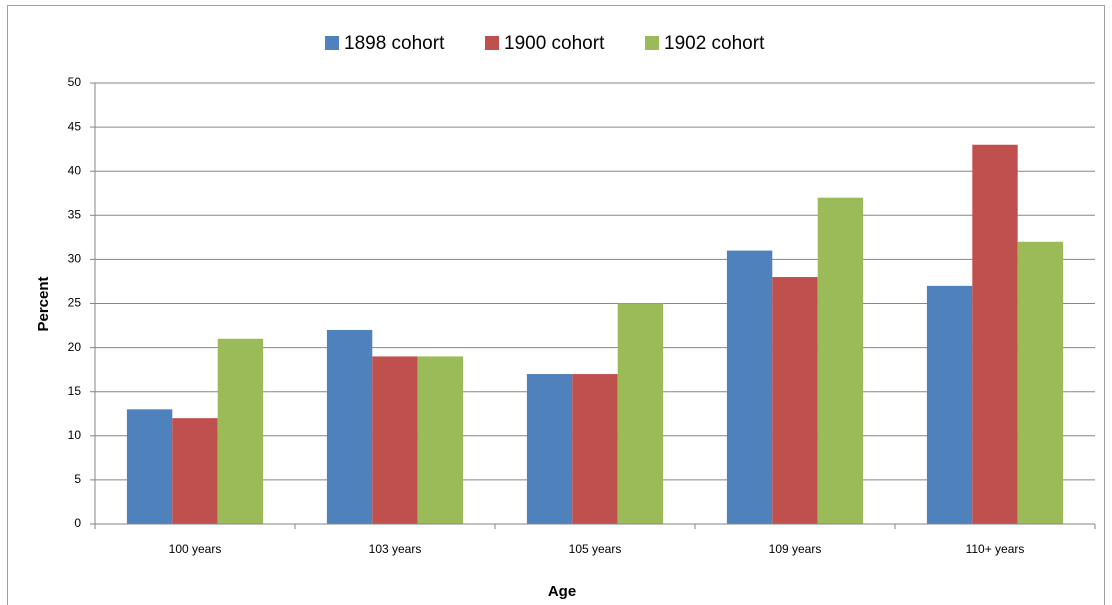 The height and width of the screenshot is (605, 1112). I want to click on x-tick-label: 109 years, so click(795, 549).